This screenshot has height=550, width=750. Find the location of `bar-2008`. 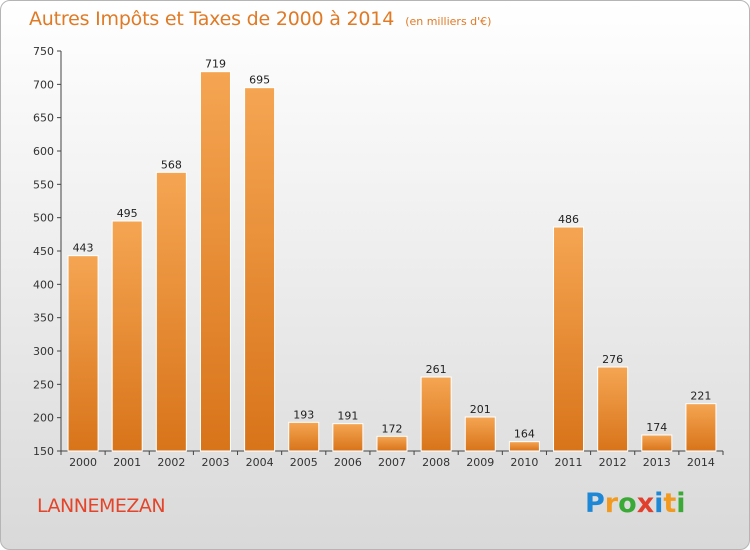

bar-2008 is located at coordinates (436, 414).